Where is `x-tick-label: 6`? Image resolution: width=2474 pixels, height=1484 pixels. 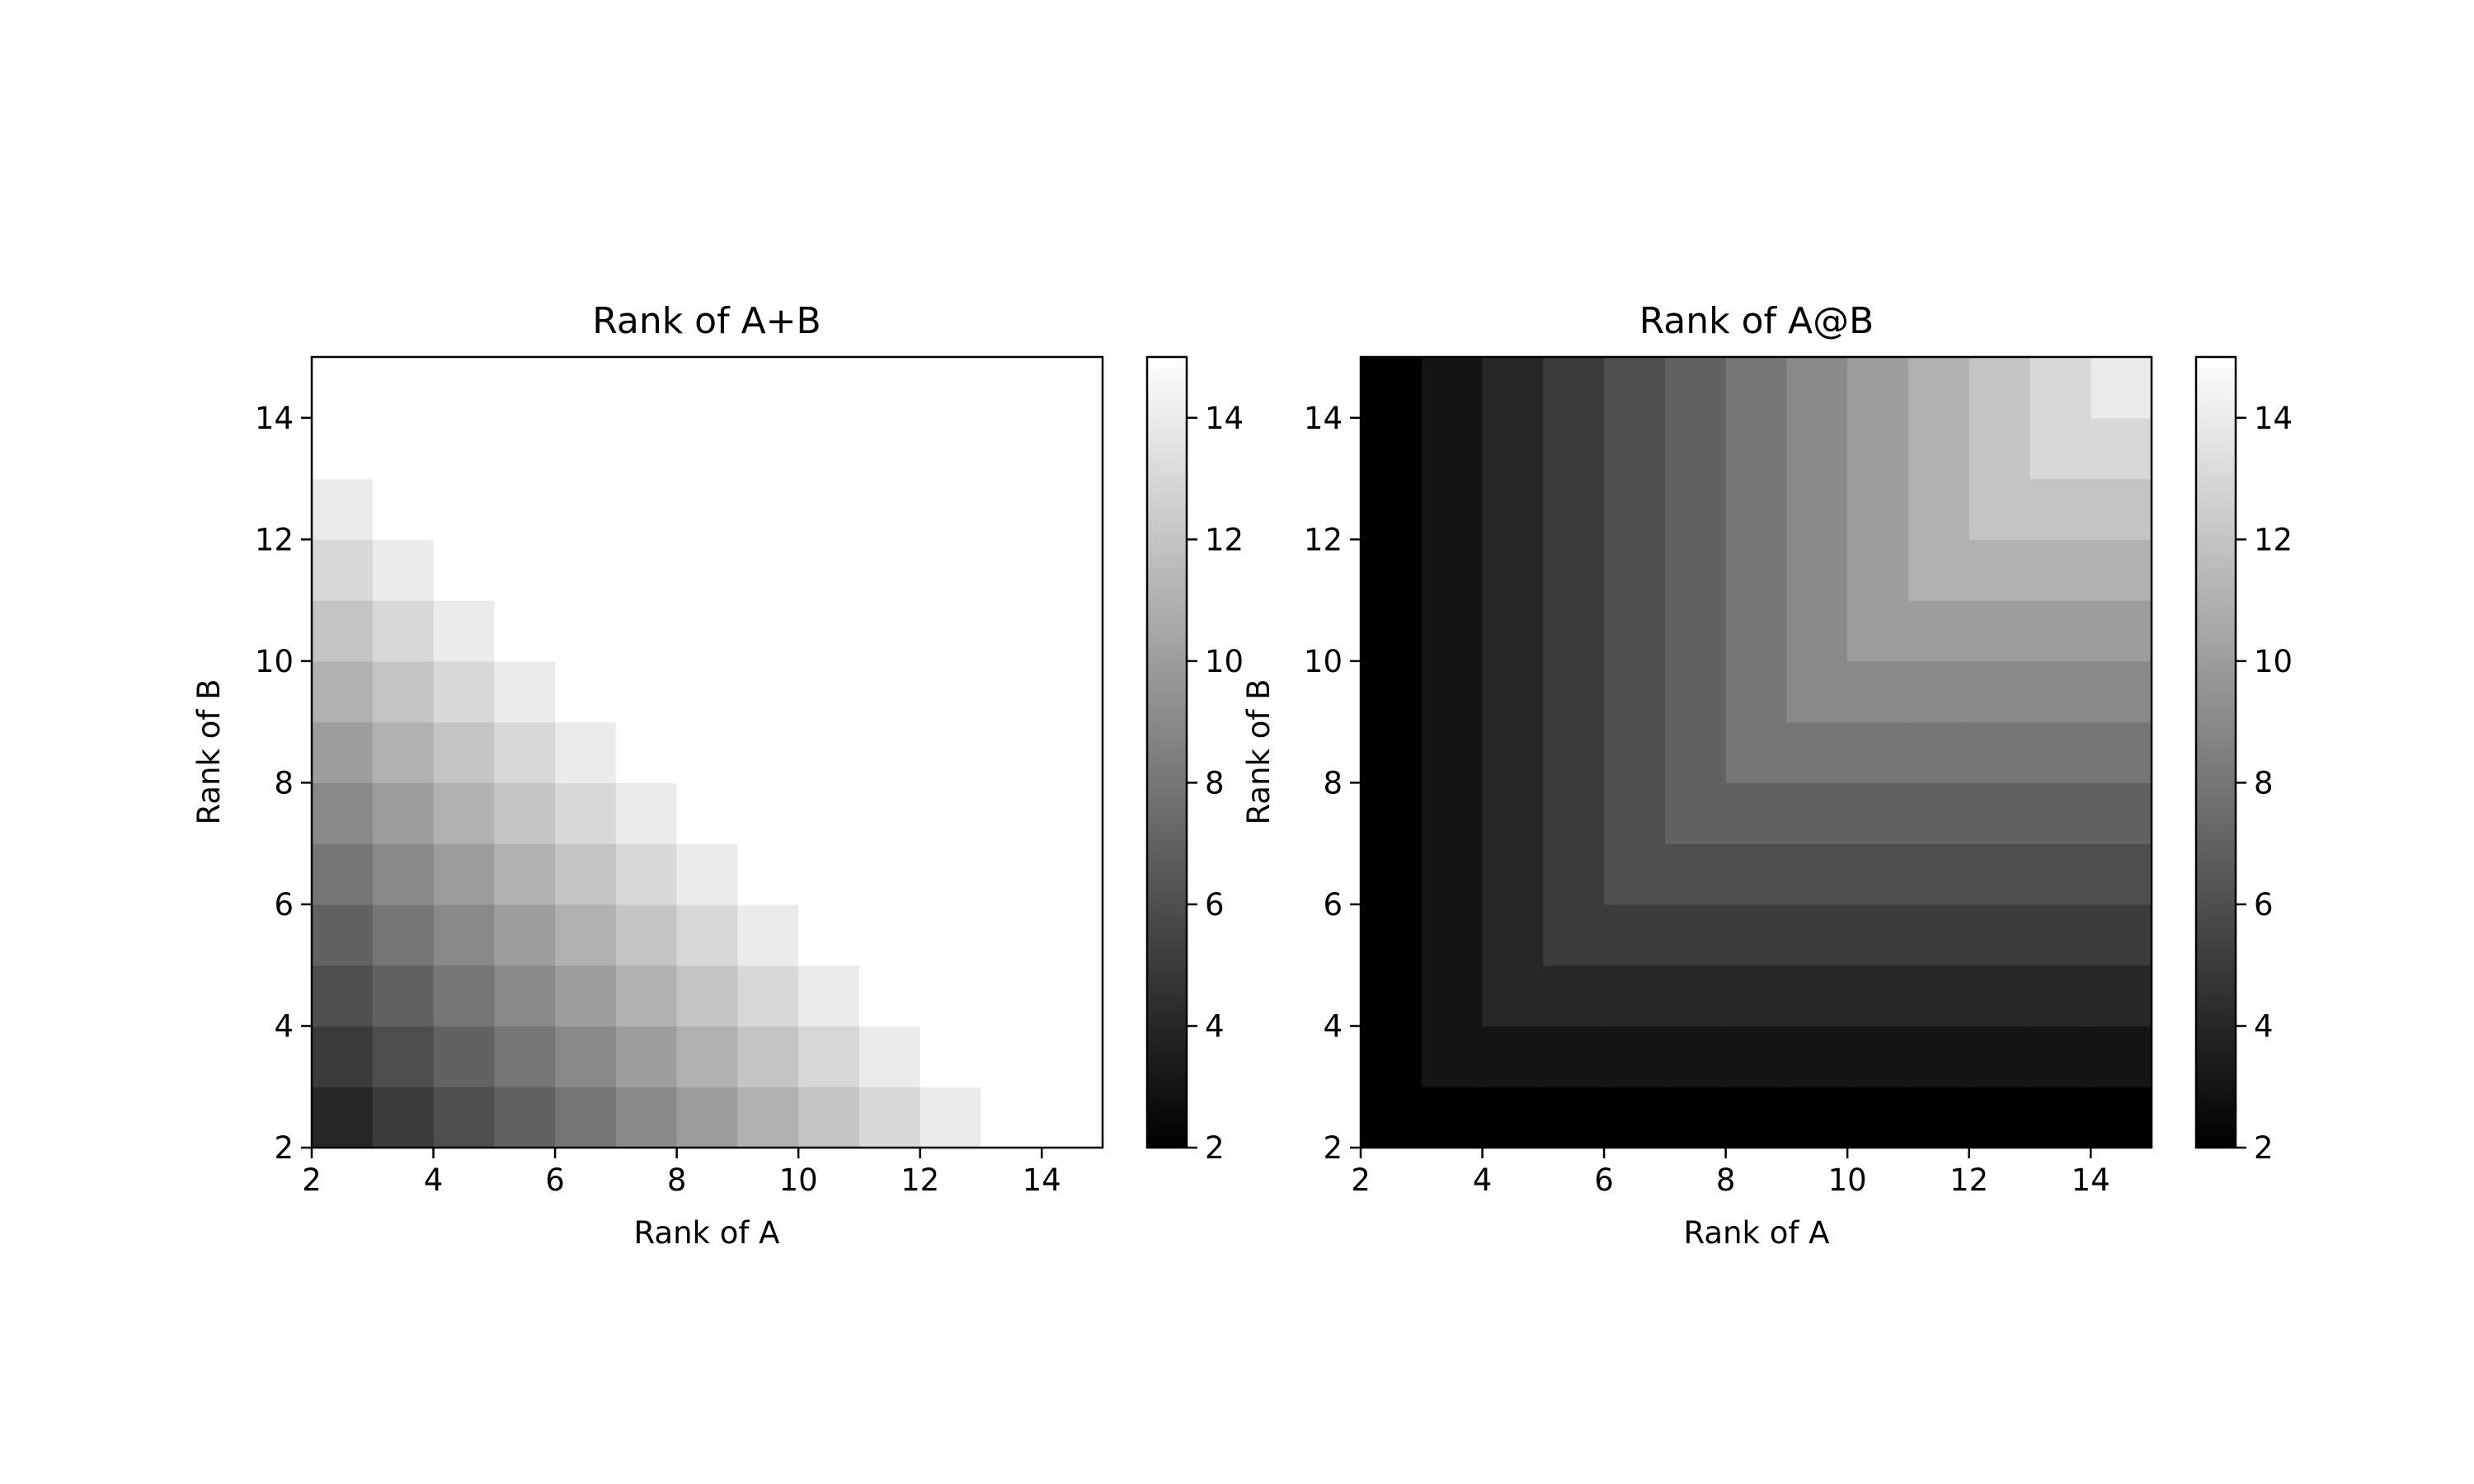 x-tick-label: 6 is located at coordinates (1604, 1180).